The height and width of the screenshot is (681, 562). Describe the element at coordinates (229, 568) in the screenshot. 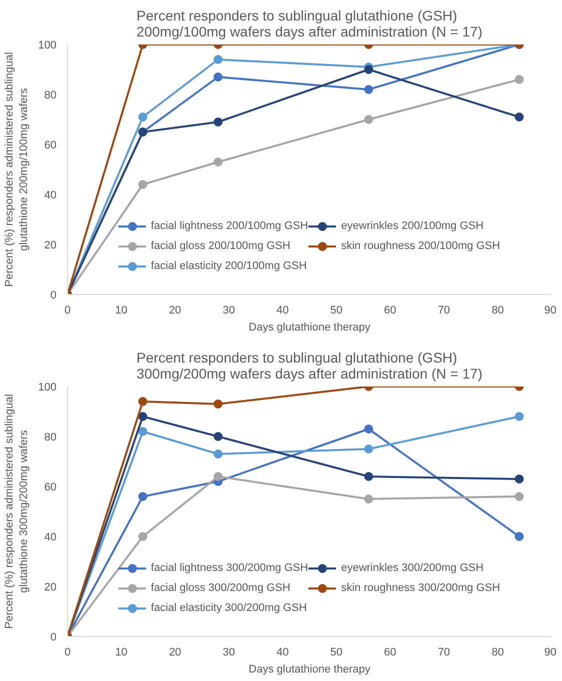

I see `legend-label: facial lightness 300/200mg GSH` at that location.